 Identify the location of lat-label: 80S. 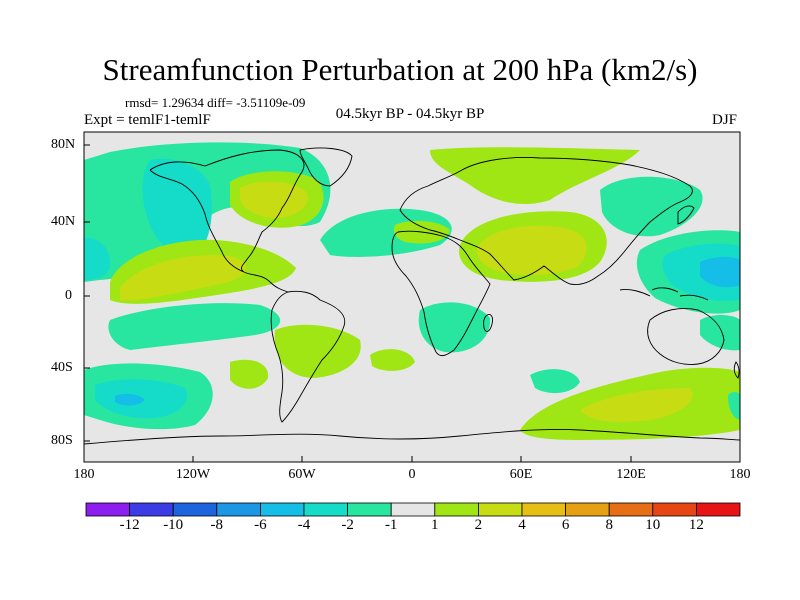
(62, 440).